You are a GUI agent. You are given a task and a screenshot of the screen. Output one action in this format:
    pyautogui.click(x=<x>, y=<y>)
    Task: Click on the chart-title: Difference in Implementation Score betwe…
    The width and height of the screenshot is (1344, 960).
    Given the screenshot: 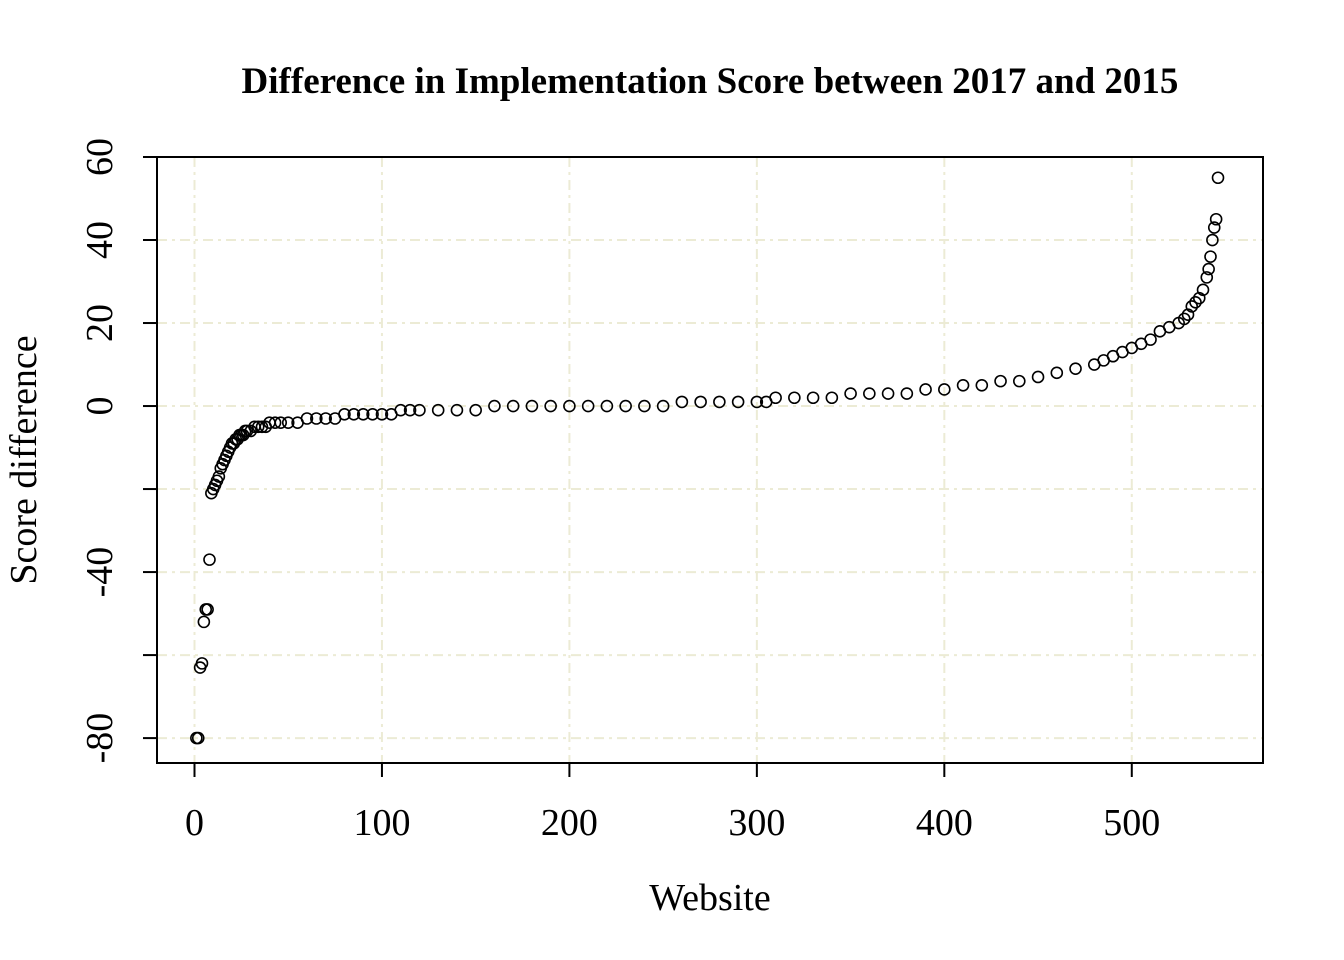 What is the action you would take?
    pyautogui.click(x=710, y=81)
    